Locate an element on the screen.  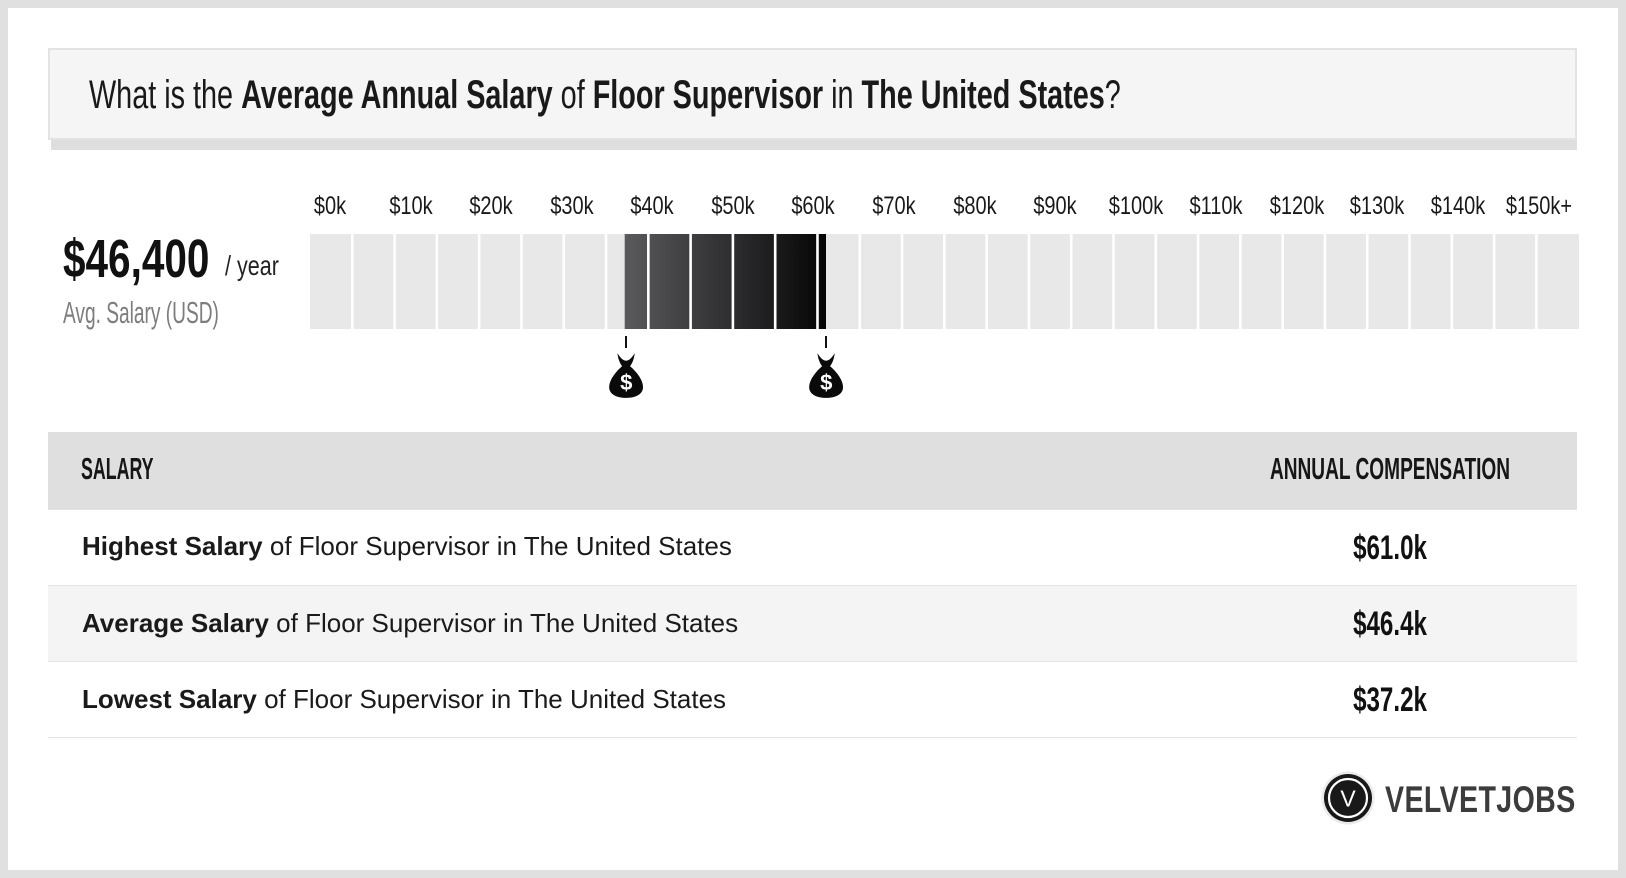
svg-text: V is located at coordinates (1348, 798).